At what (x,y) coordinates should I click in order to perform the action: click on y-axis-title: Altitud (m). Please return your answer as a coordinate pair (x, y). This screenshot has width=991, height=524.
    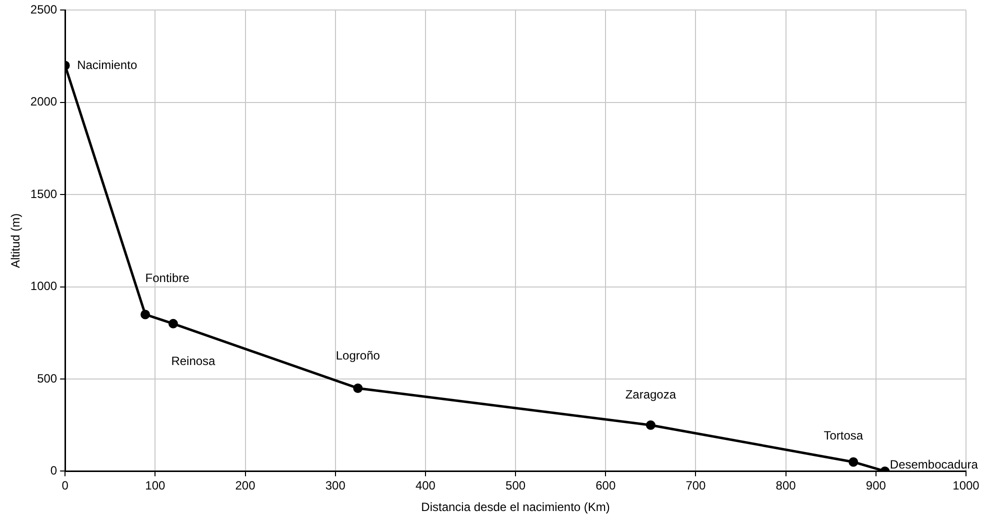
    Looking at the image, I should click on (15, 240).